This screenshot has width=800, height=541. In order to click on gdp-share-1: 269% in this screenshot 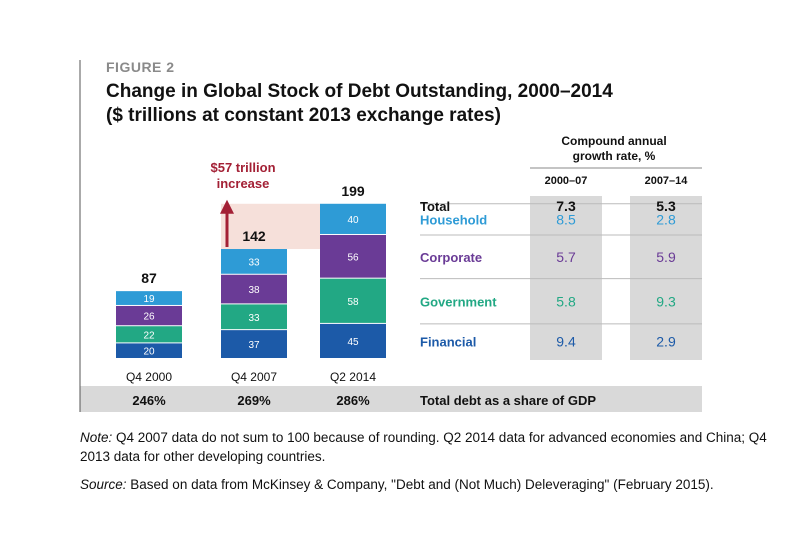, I will do `click(254, 400)`.